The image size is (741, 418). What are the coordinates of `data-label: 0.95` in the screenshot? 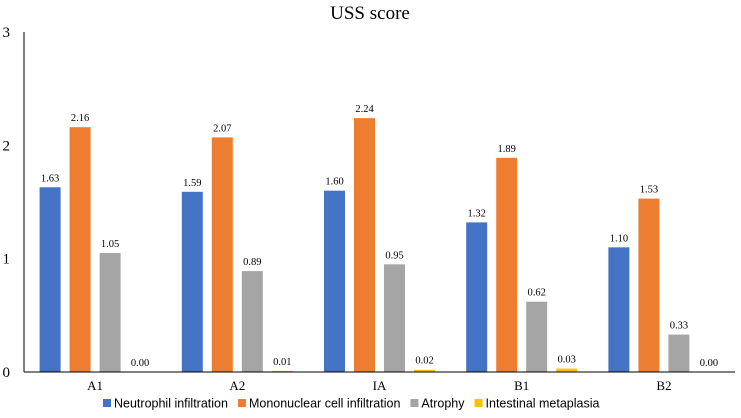 It's located at (394, 255).